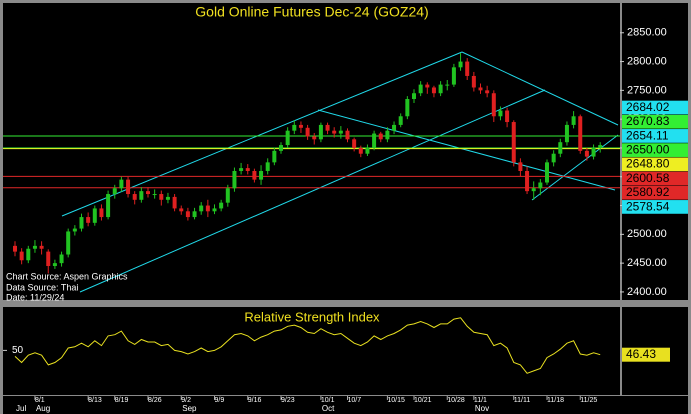 Image resolution: width=691 pixels, height=414 pixels. I want to click on rsi-tick-label: 50, so click(18, 350).